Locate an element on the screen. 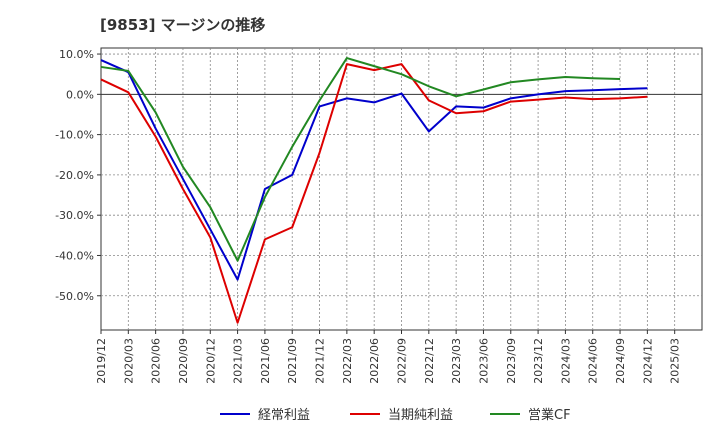  y-tick-label: -30.0% is located at coordinates (74, 215).